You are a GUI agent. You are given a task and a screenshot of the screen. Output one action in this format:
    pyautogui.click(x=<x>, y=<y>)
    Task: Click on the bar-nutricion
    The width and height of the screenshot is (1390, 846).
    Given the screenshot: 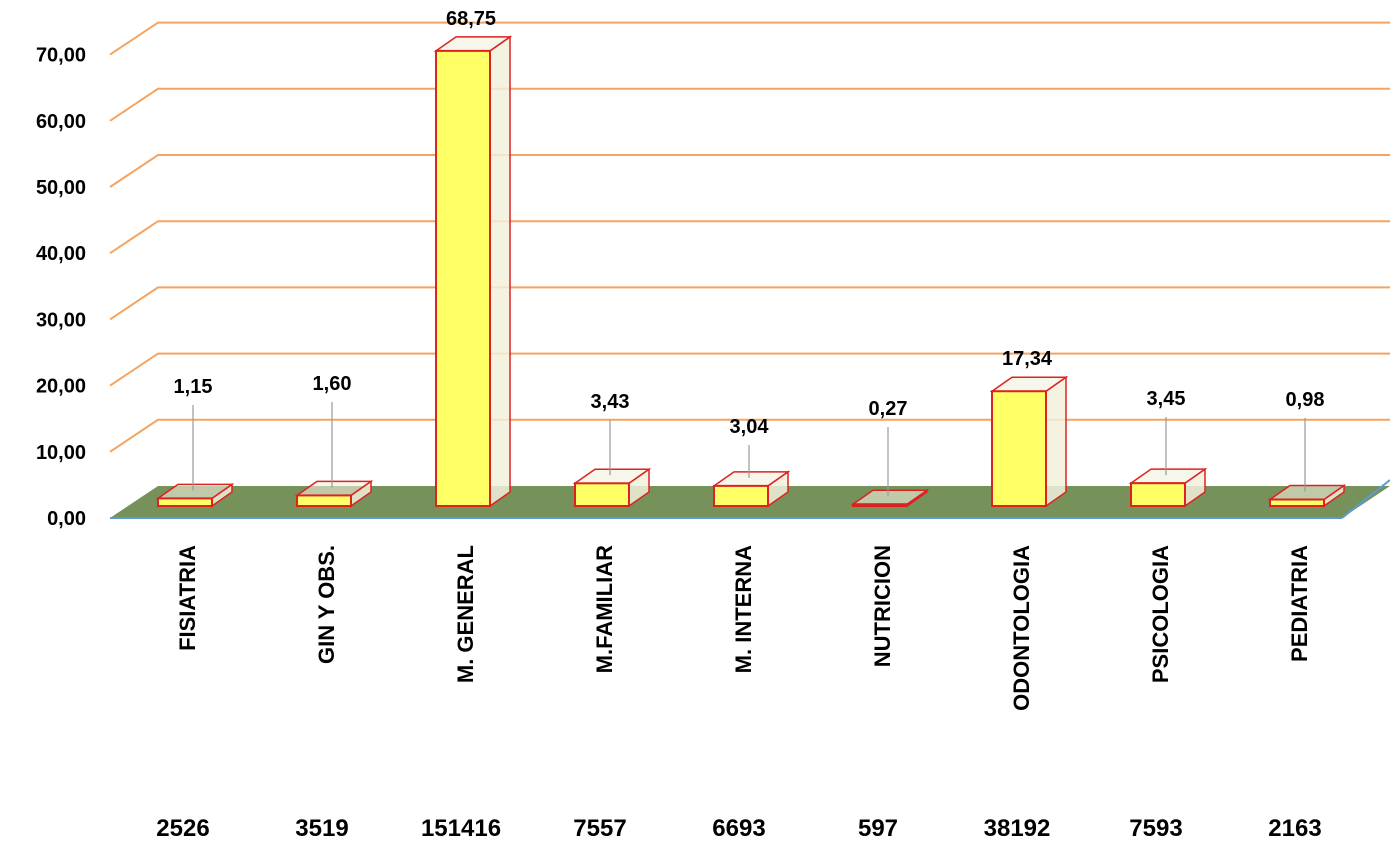 What is the action you would take?
    pyautogui.click(x=890, y=498)
    